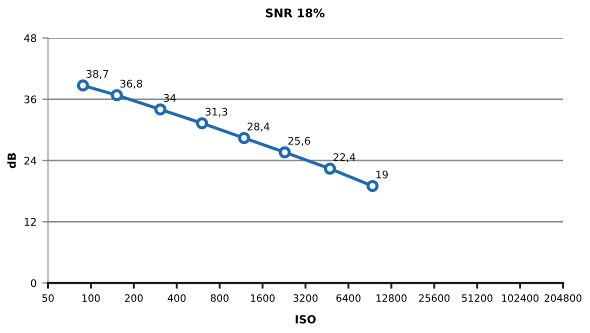 Image resolution: width=590 pixels, height=333 pixels. I want to click on data-label: 38,7, so click(97, 74).